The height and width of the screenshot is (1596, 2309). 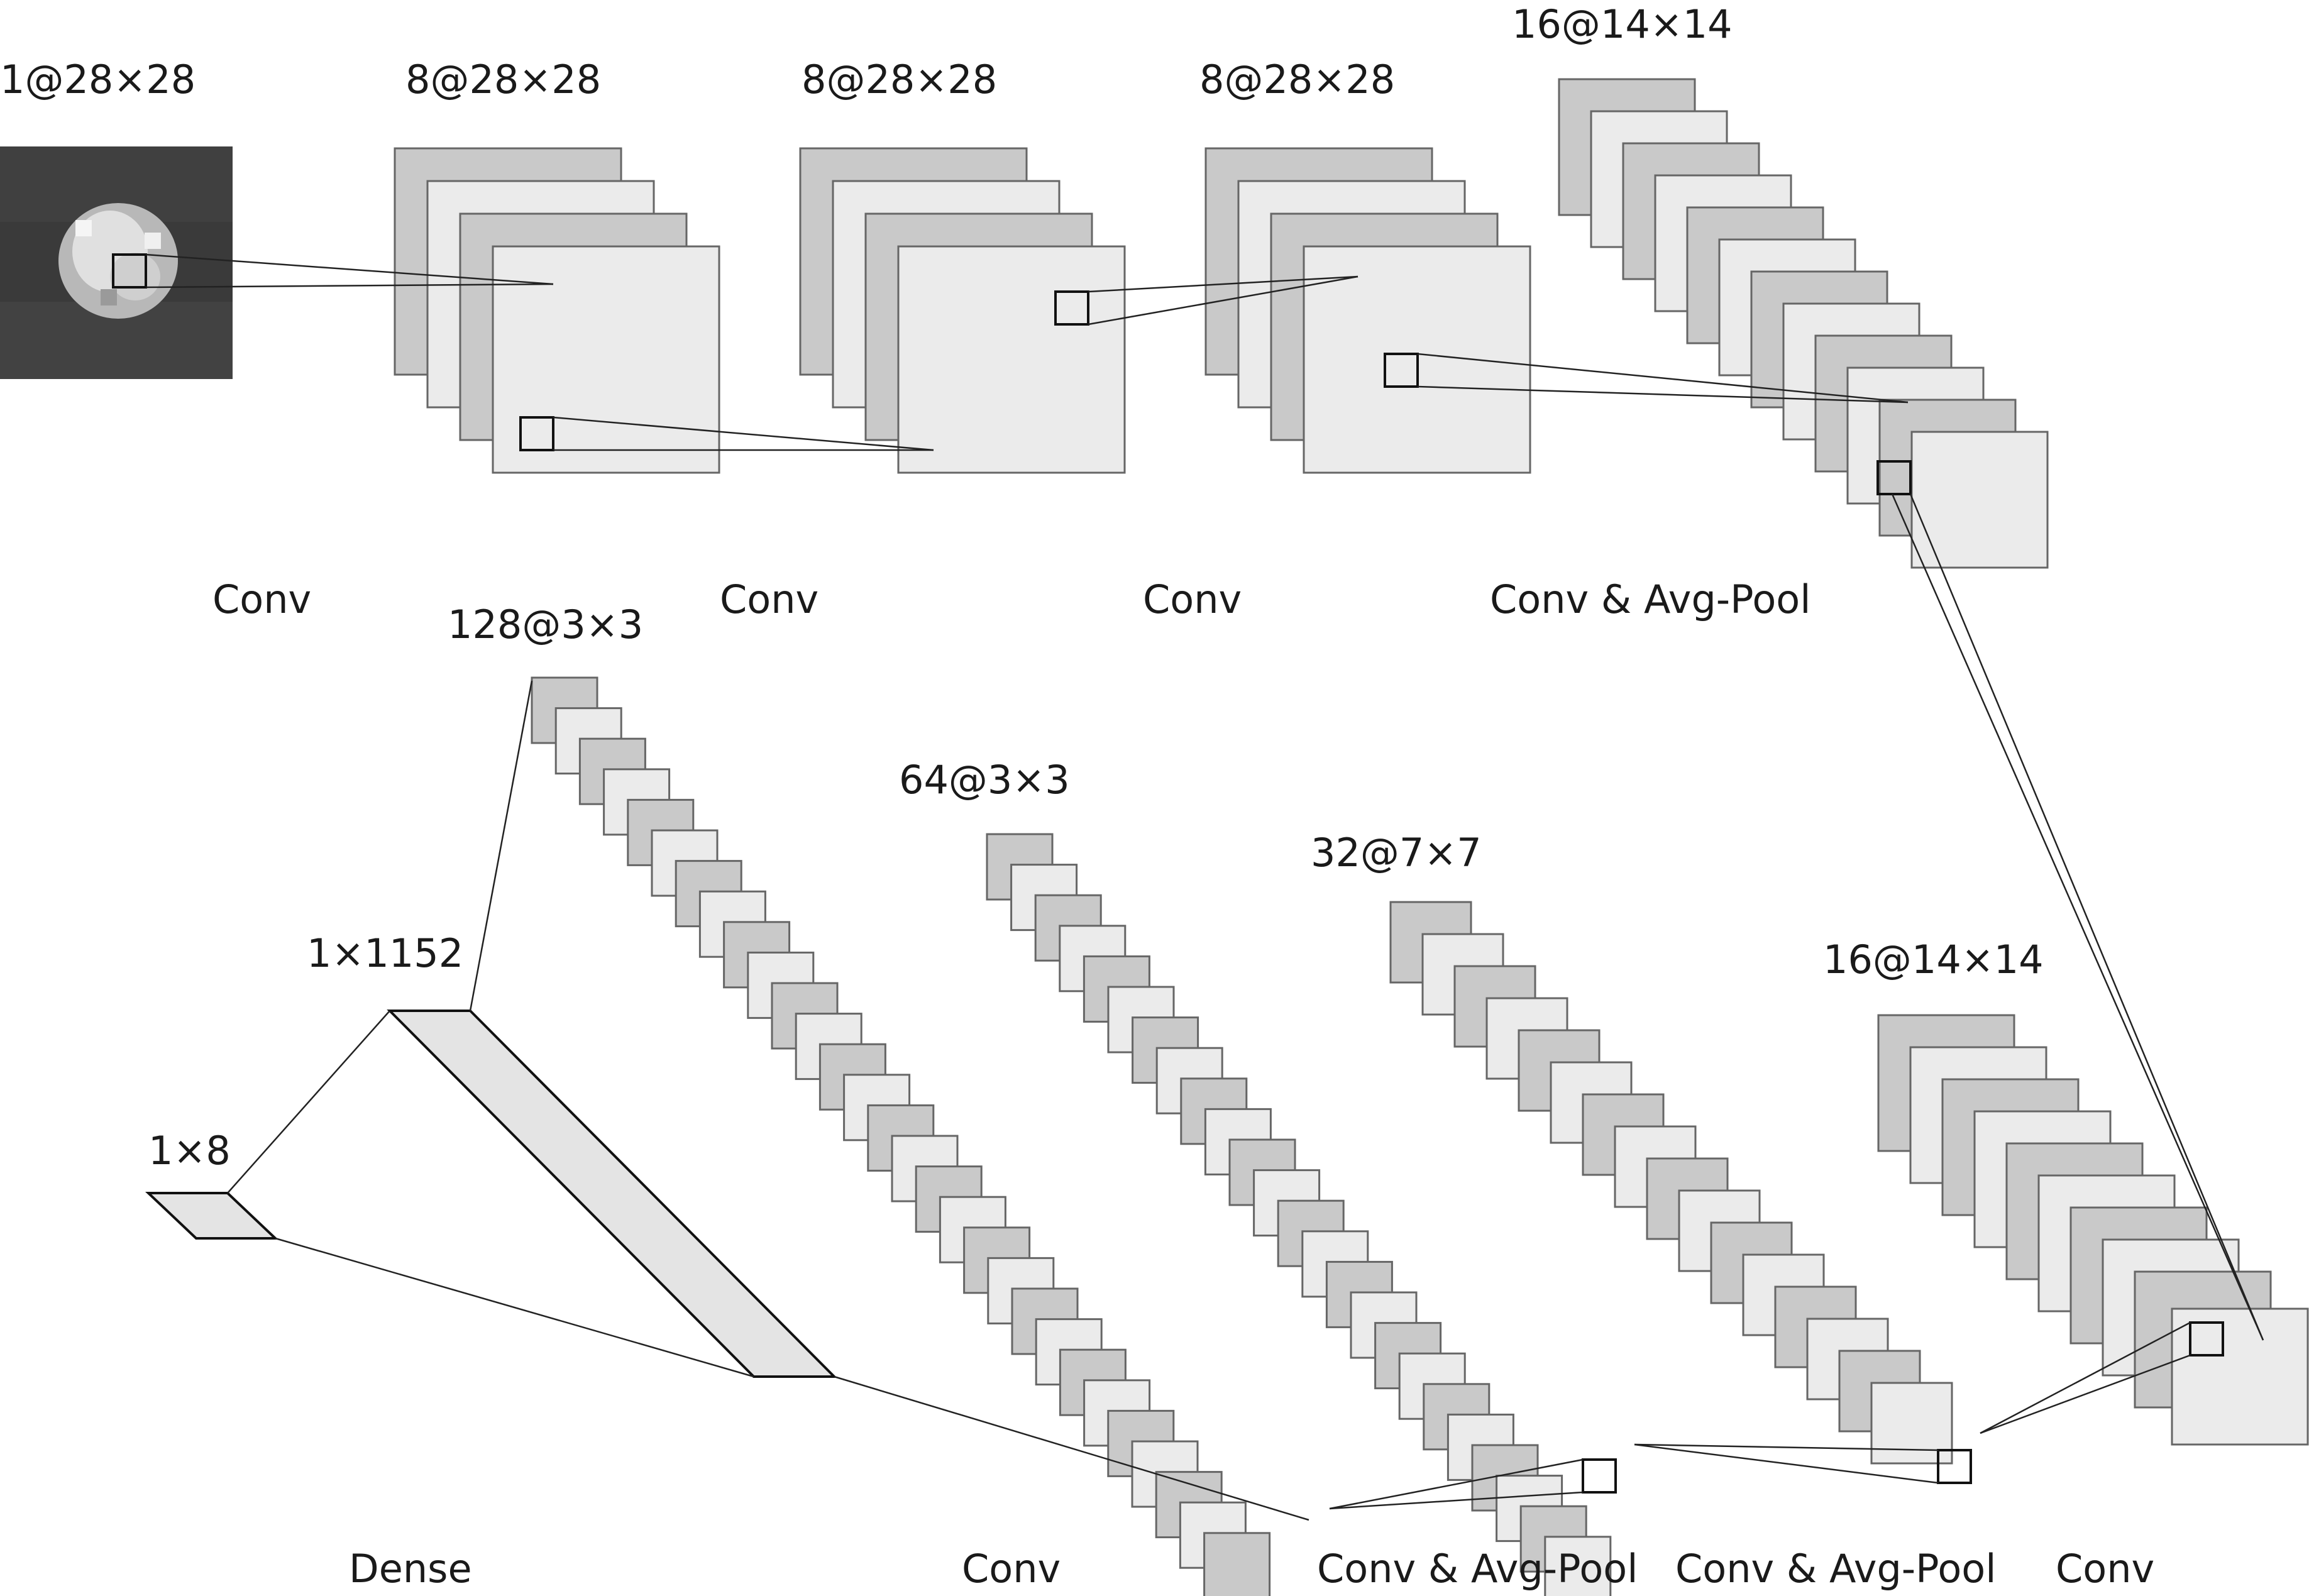 What do you see at coordinates (261, 599) in the screenshot?
I see `op-label-top-1: Conv` at bounding box center [261, 599].